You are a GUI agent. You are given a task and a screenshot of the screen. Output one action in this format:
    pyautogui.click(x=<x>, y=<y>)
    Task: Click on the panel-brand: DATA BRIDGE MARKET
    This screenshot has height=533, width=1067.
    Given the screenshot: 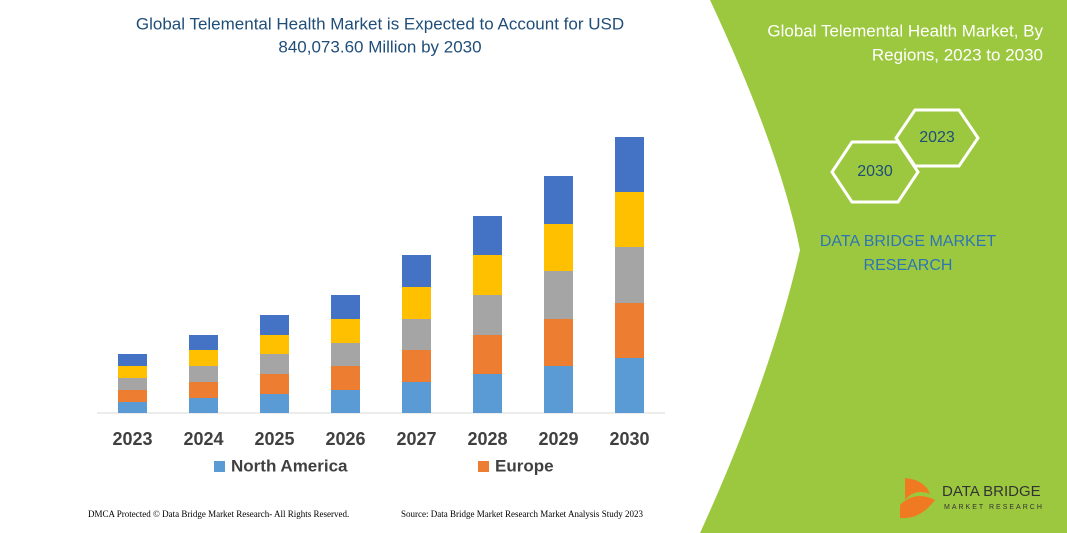 What is the action you would take?
    pyautogui.click(x=908, y=241)
    